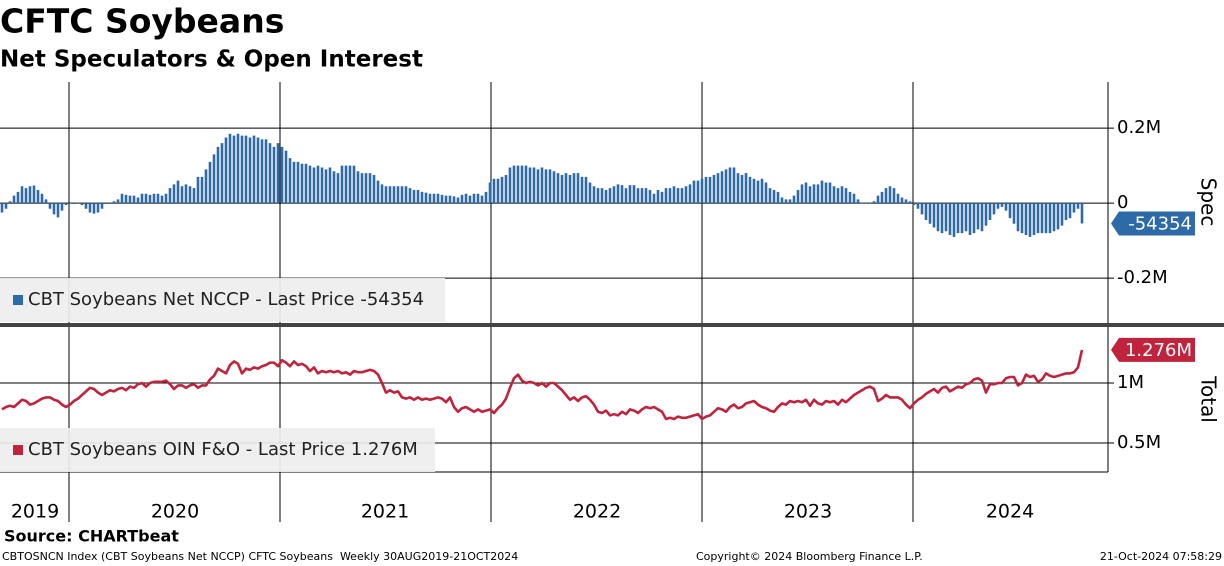 Image resolution: width=1224 pixels, height=566 pixels. What do you see at coordinates (1209, 399) in the screenshot?
I see `y-axis-title: Total` at bounding box center [1209, 399].